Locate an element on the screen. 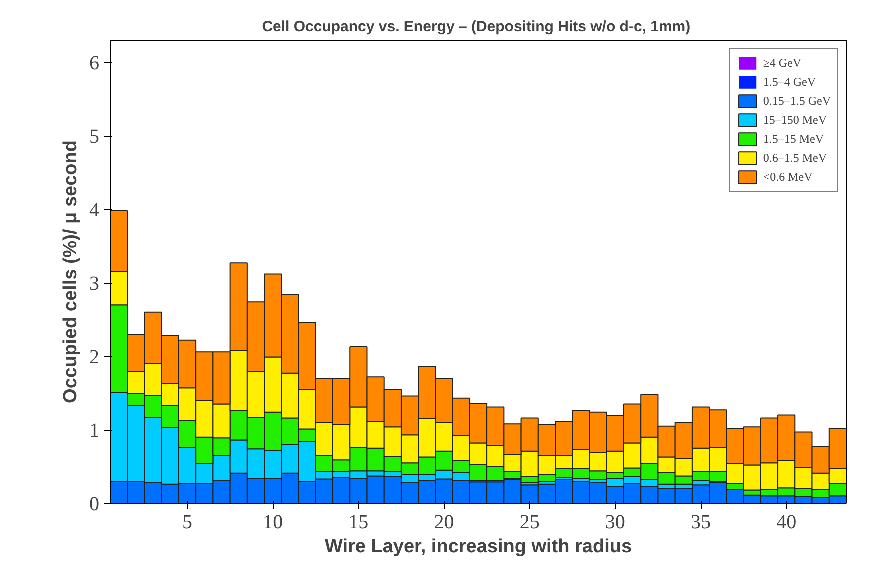 The width and height of the screenshot is (876, 568). y-tick-label: 3 is located at coordinates (95, 284).